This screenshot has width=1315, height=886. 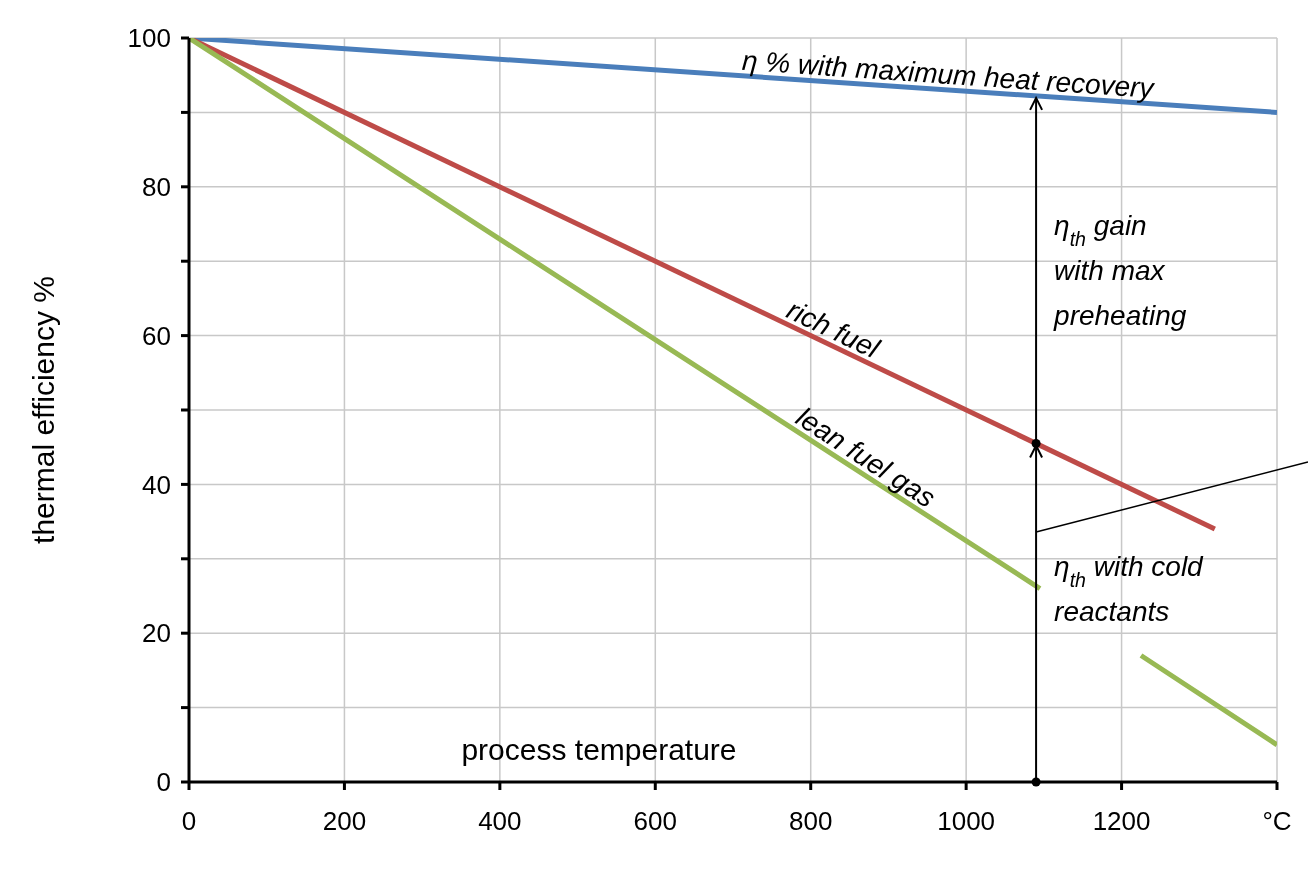 What do you see at coordinates (1121, 821) in the screenshot?
I see `x-tick-label: 1200` at bounding box center [1121, 821].